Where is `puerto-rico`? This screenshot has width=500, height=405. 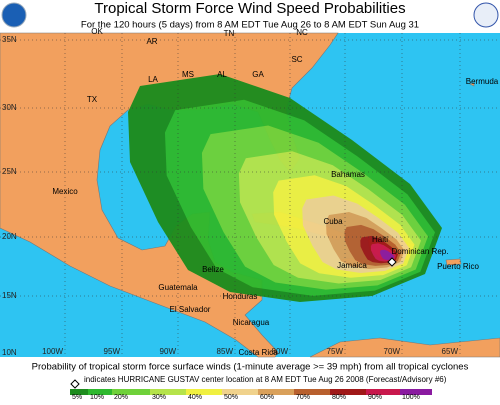 puerto-rico is located at coordinates (453, 262).